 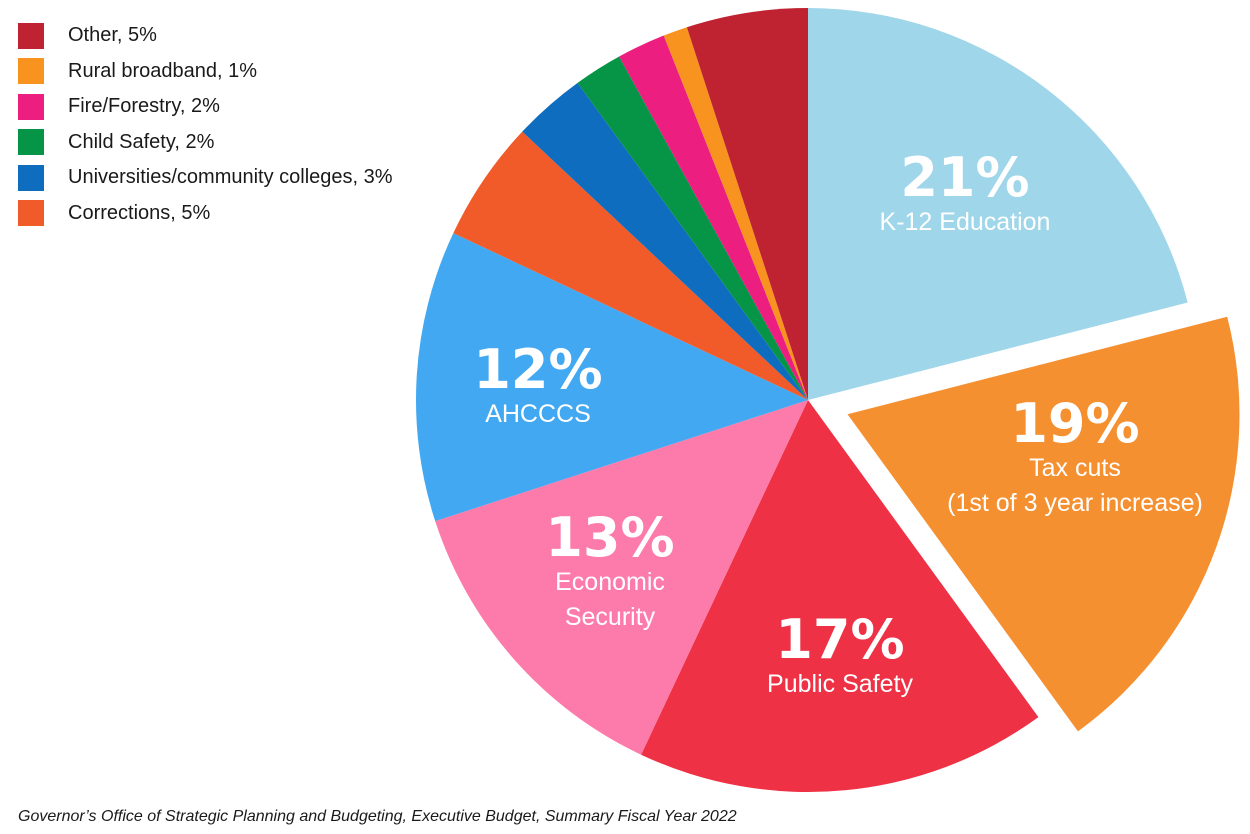 I want to click on pie-slice-corrections, so click(x=630, y=265).